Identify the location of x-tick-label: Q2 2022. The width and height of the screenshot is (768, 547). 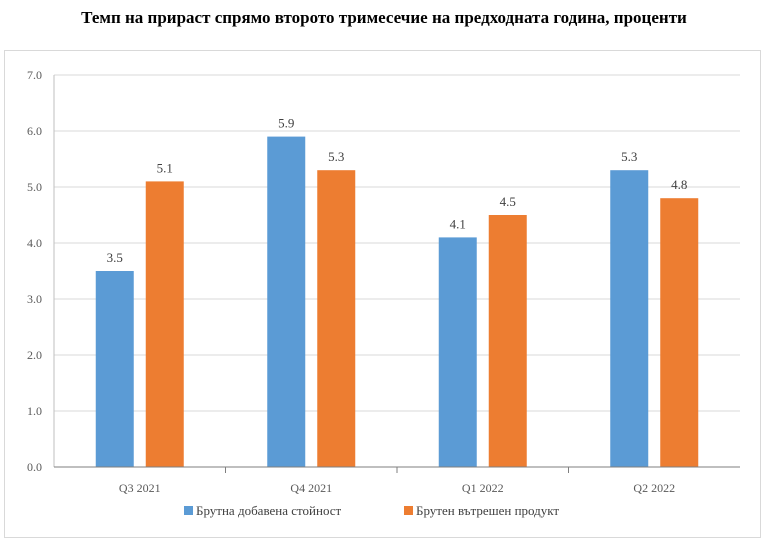
(654, 488).